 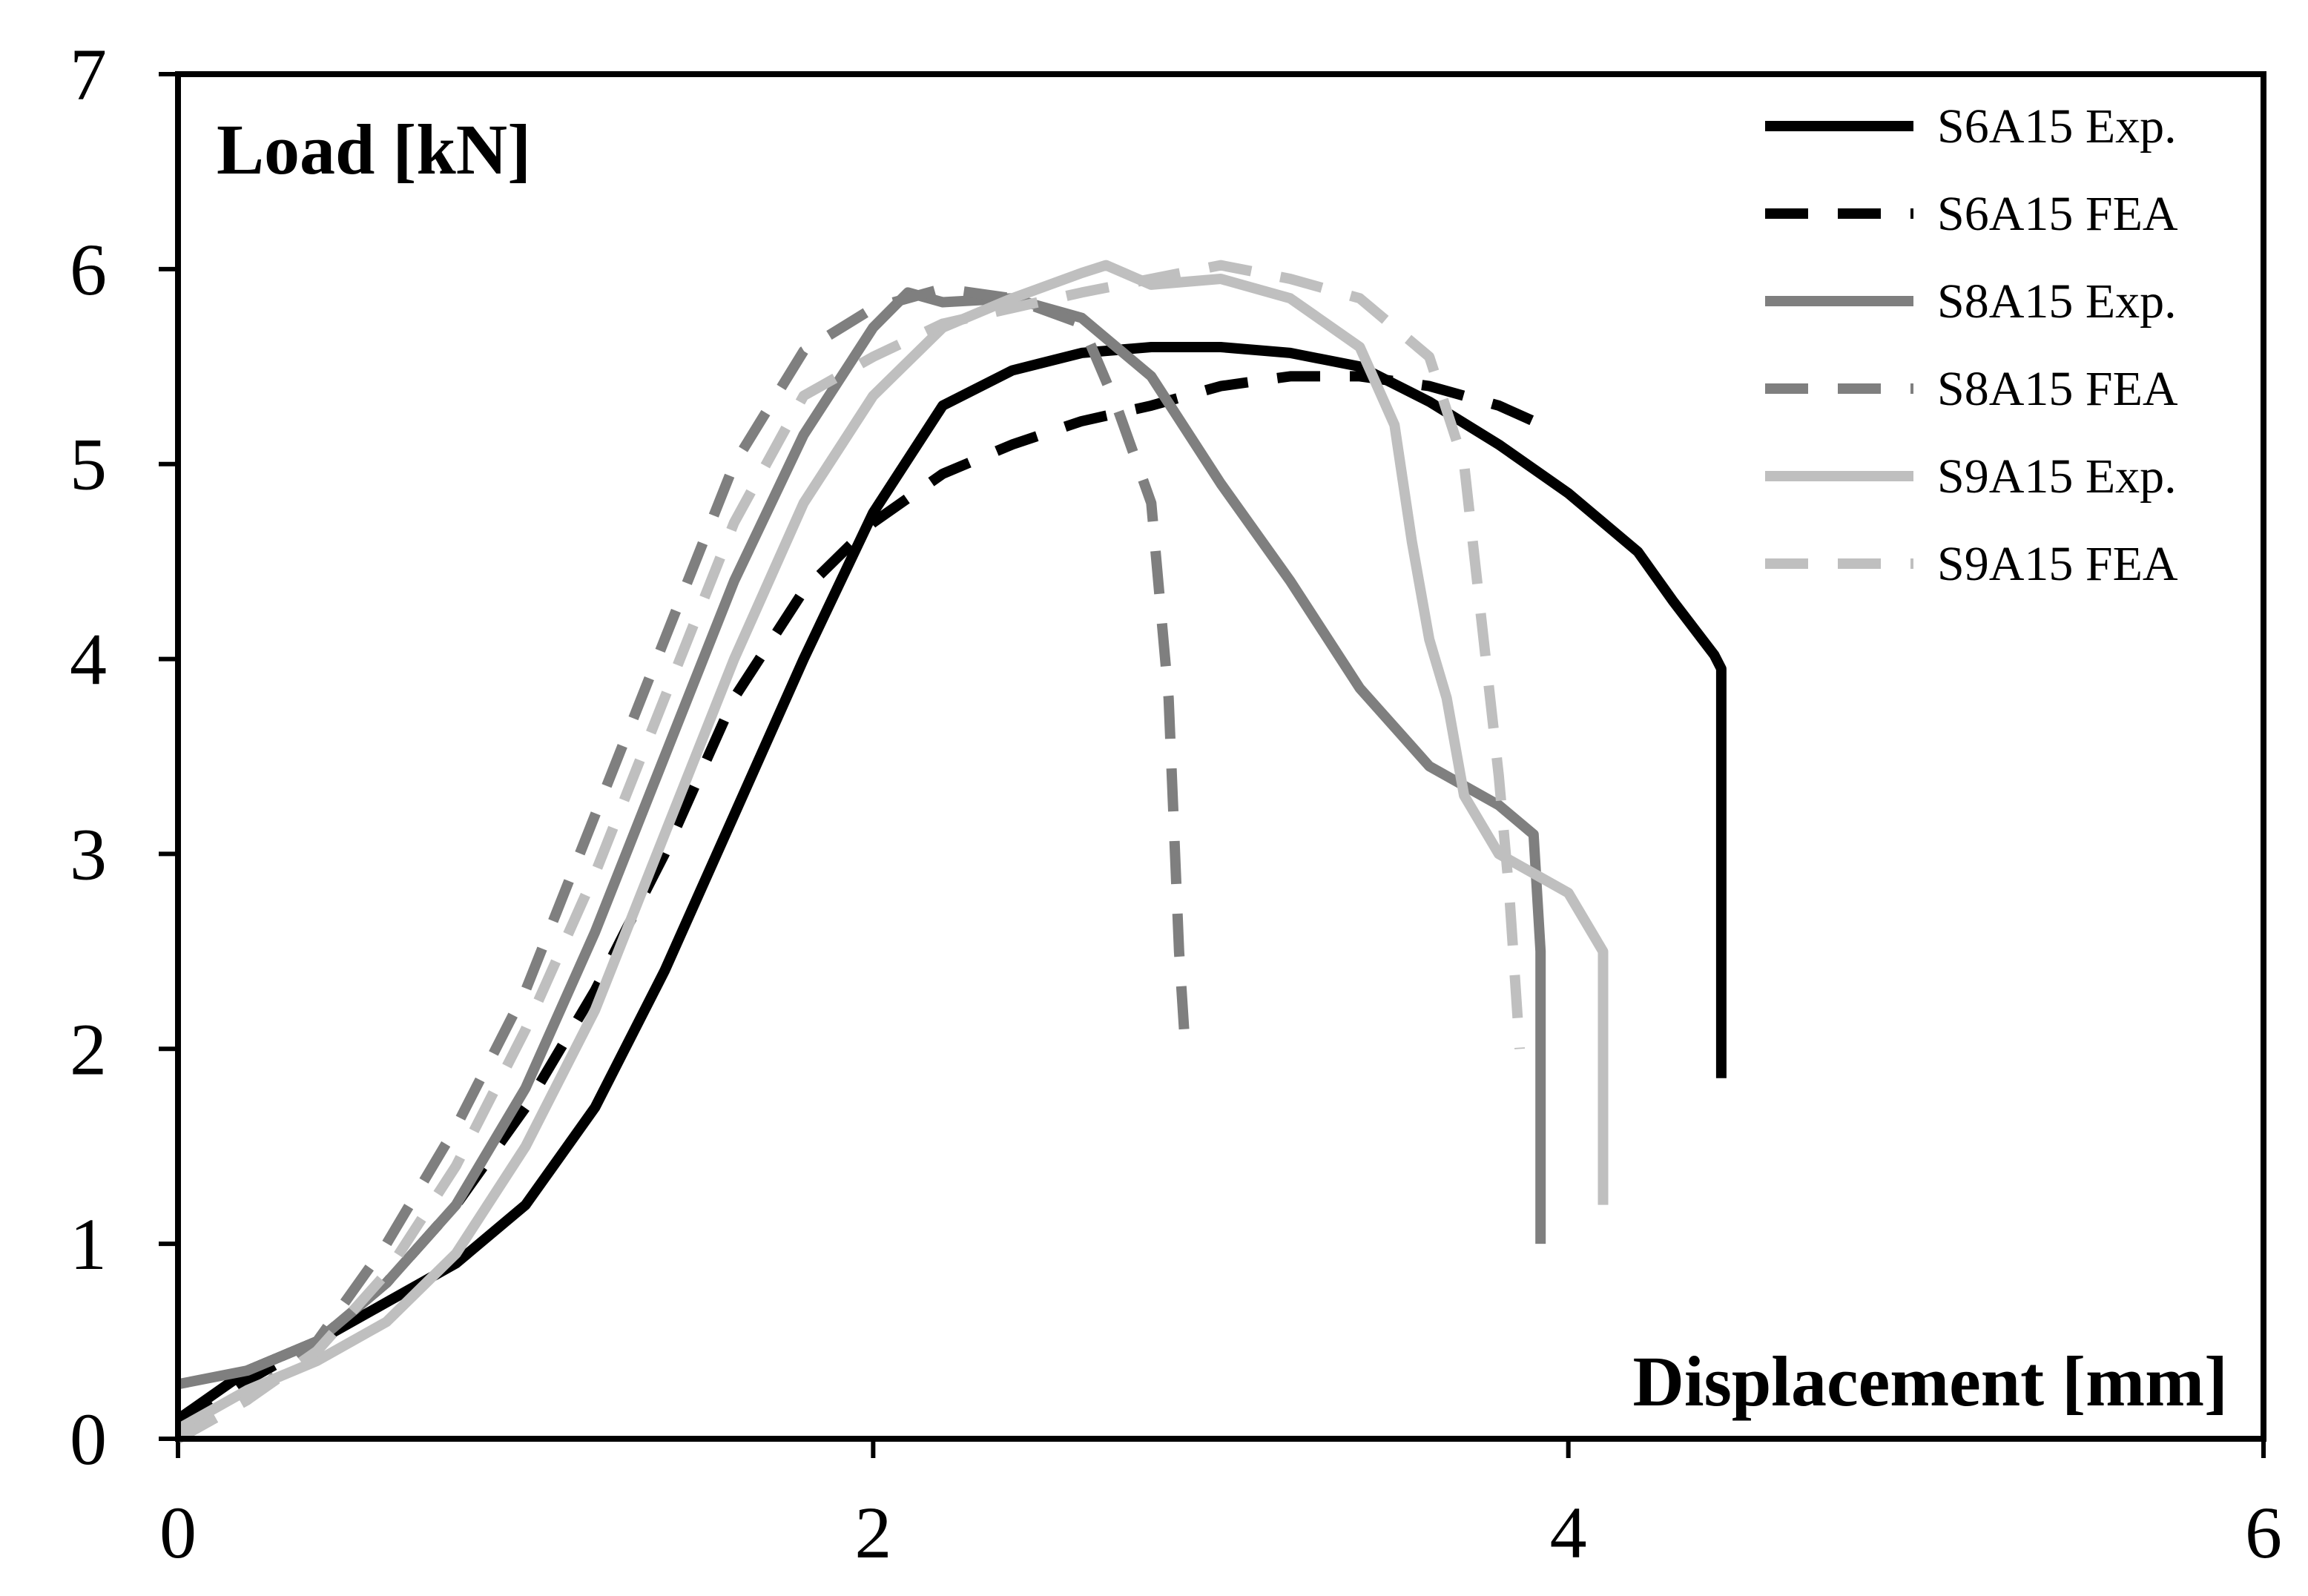 I want to click on y-tick-label: 6, so click(x=88, y=269).